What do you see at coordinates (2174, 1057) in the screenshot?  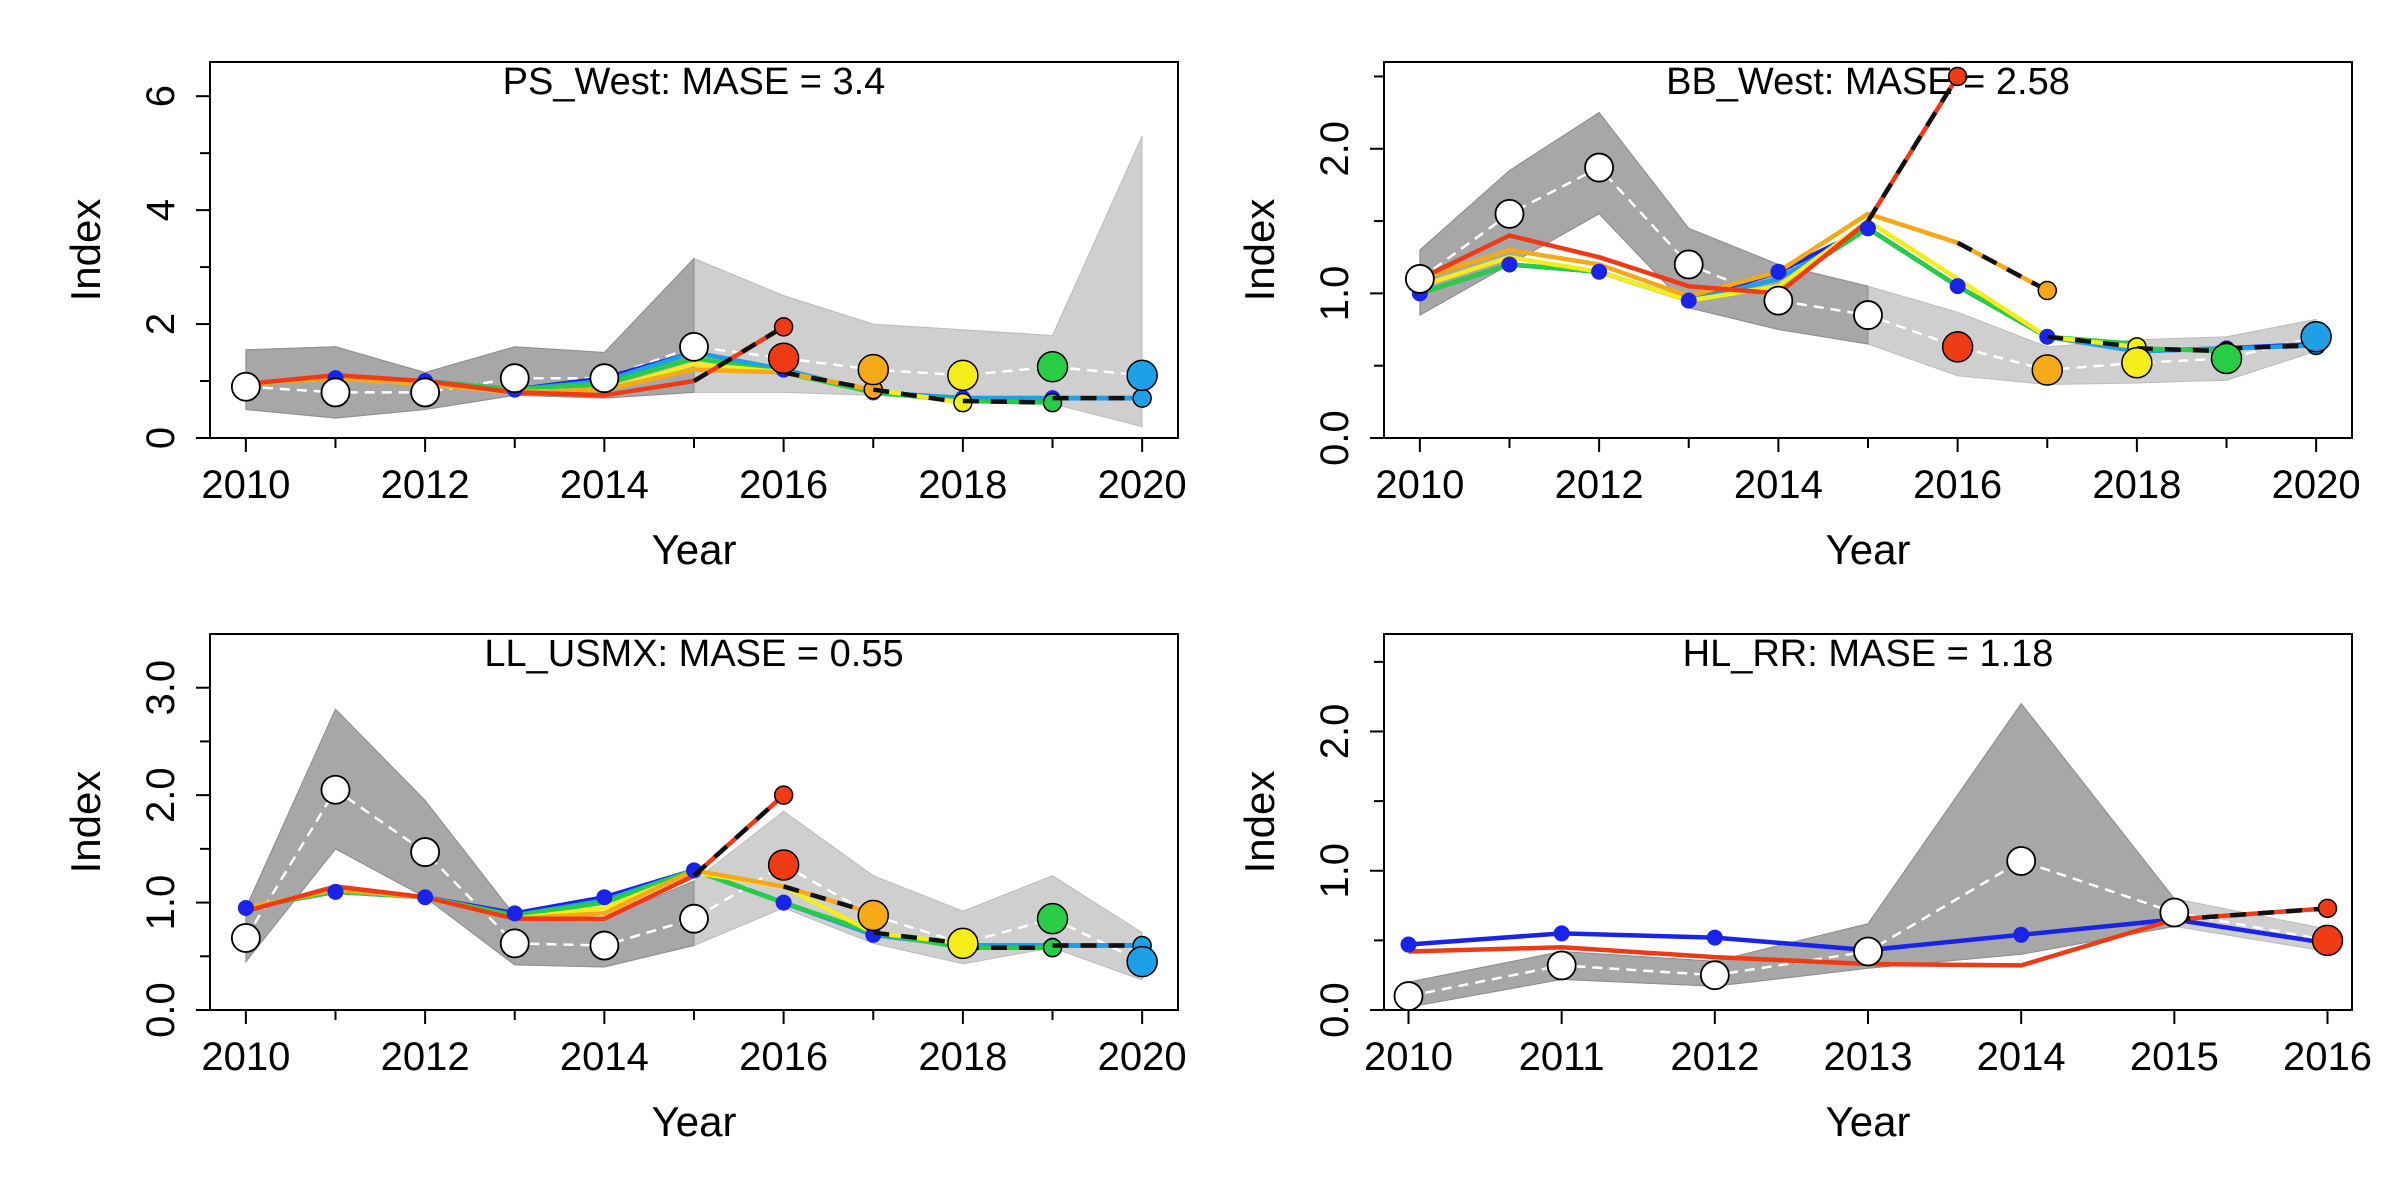 I see `x-tick-label: 2015` at bounding box center [2174, 1057].